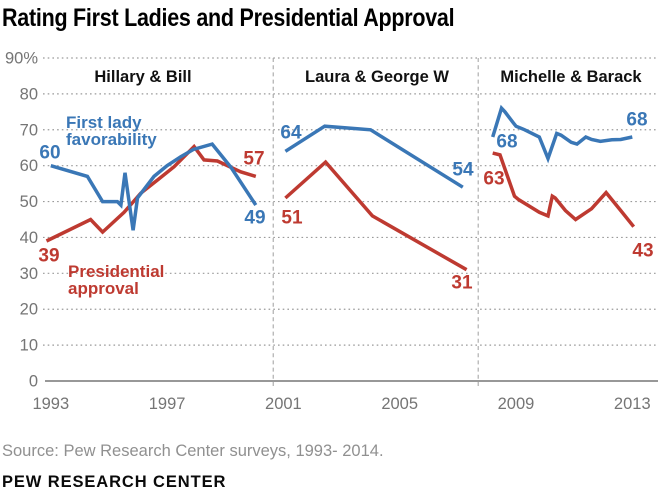 This screenshot has height=499, width=658. Describe the element at coordinates (50, 404) in the screenshot. I see `x-axis-label-1993: 1993` at that location.